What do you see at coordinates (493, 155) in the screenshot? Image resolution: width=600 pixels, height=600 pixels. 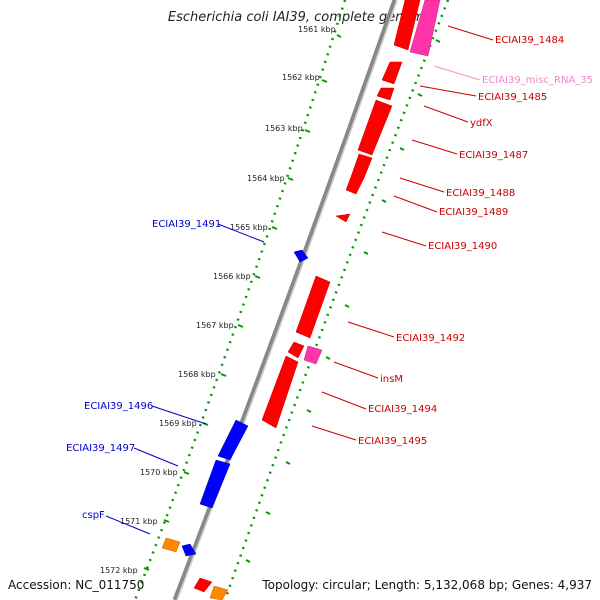 I see `gene-label: ECIAI39_1487` at bounding box center [493, 155].